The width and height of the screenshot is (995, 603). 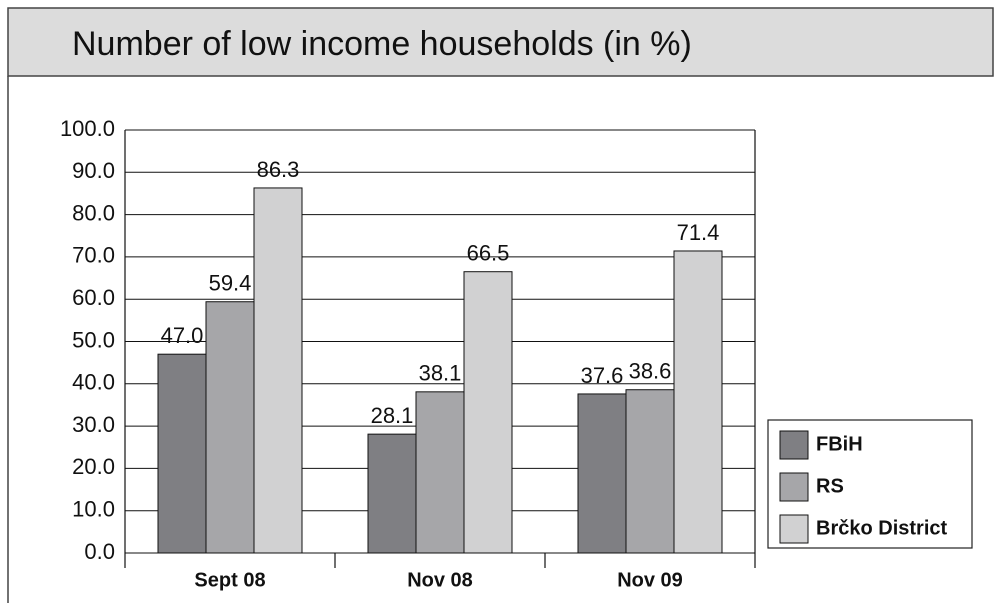 I want to click on y-tick-label: 60.0, so click(x=93, y=297).